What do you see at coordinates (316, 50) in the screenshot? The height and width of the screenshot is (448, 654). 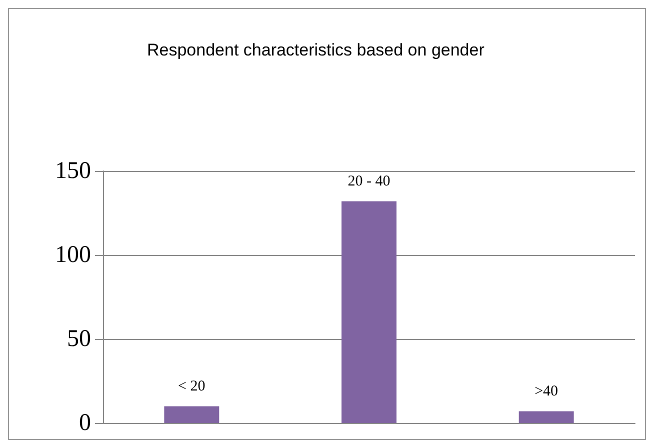 I see `chart-title: Respondent characteristics based on gender` at bounding box center [316, 50].